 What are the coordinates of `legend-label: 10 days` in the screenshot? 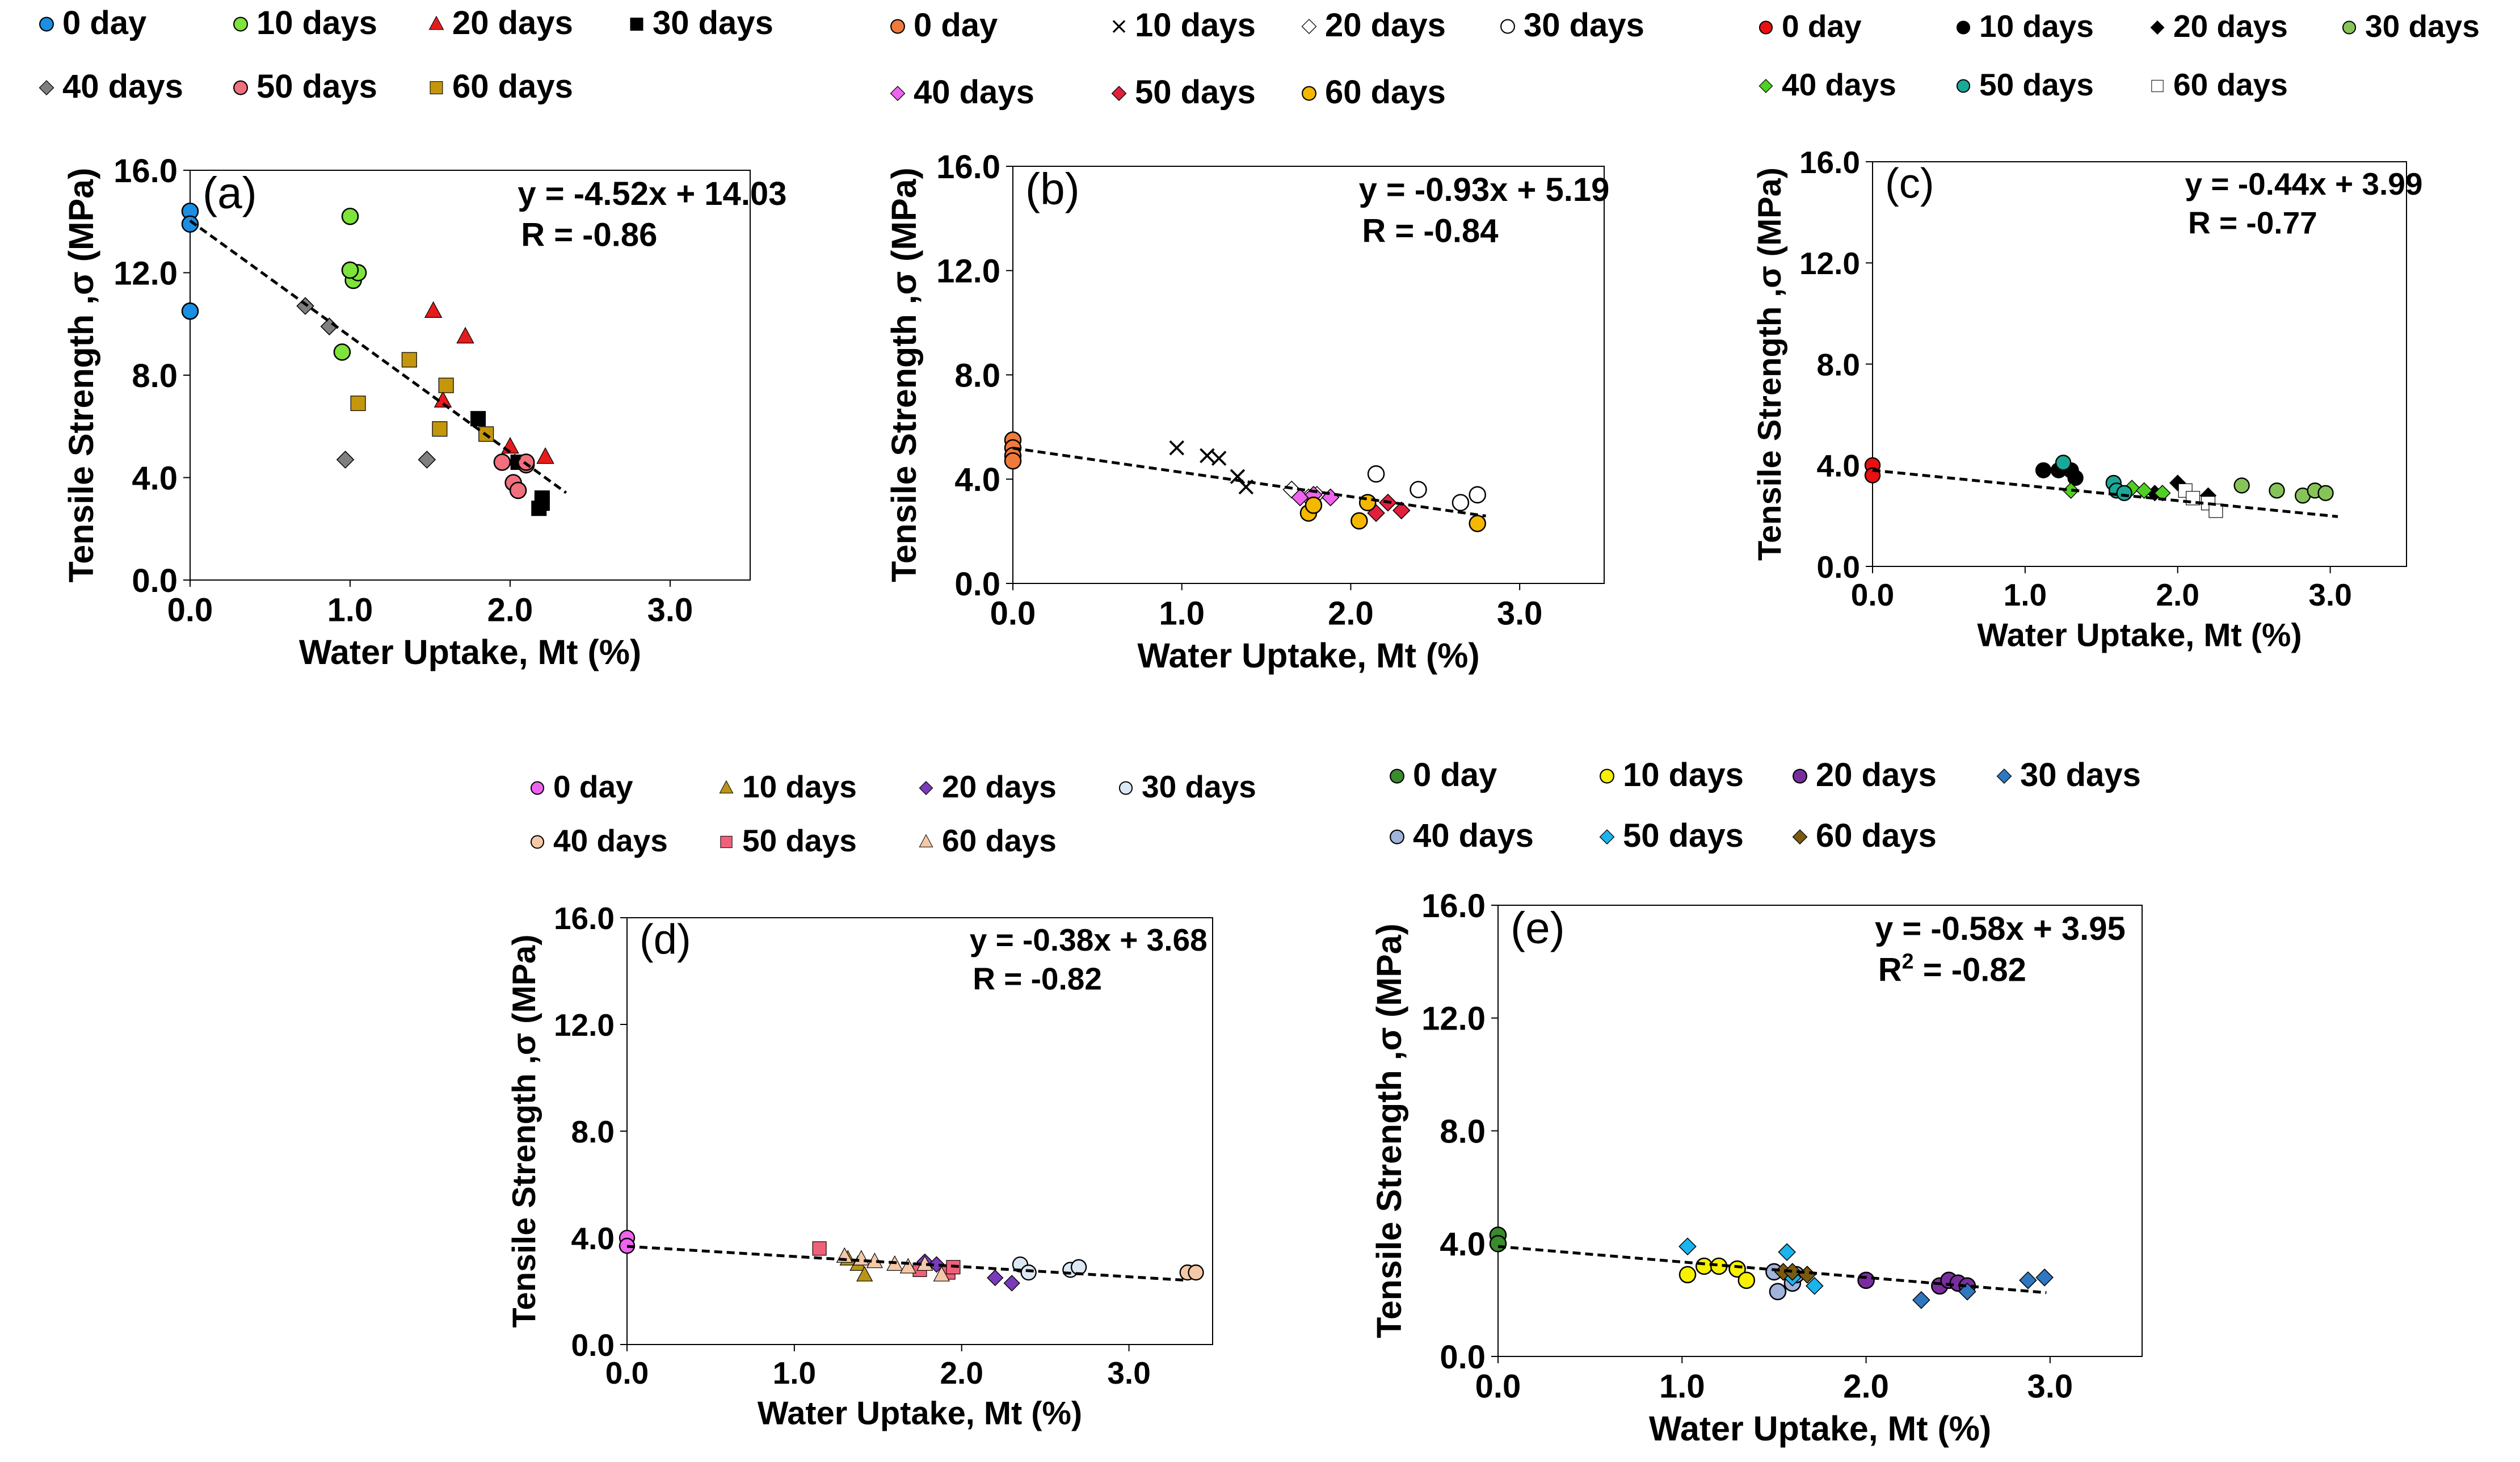 It's located at (2036, 26).